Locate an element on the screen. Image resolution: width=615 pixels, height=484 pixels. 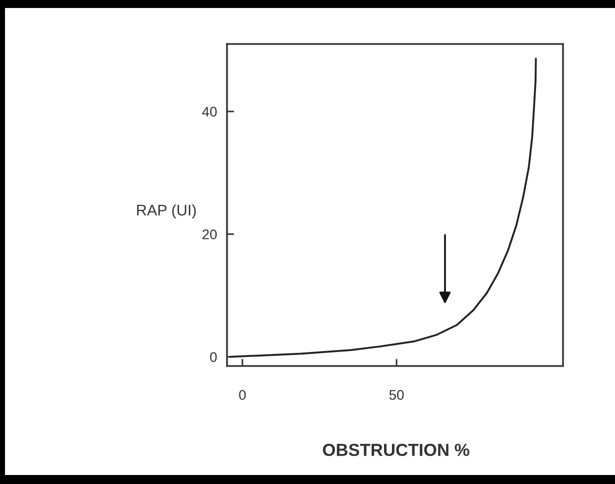
y-tick-label: 20 is located at coordinates (209, 234).